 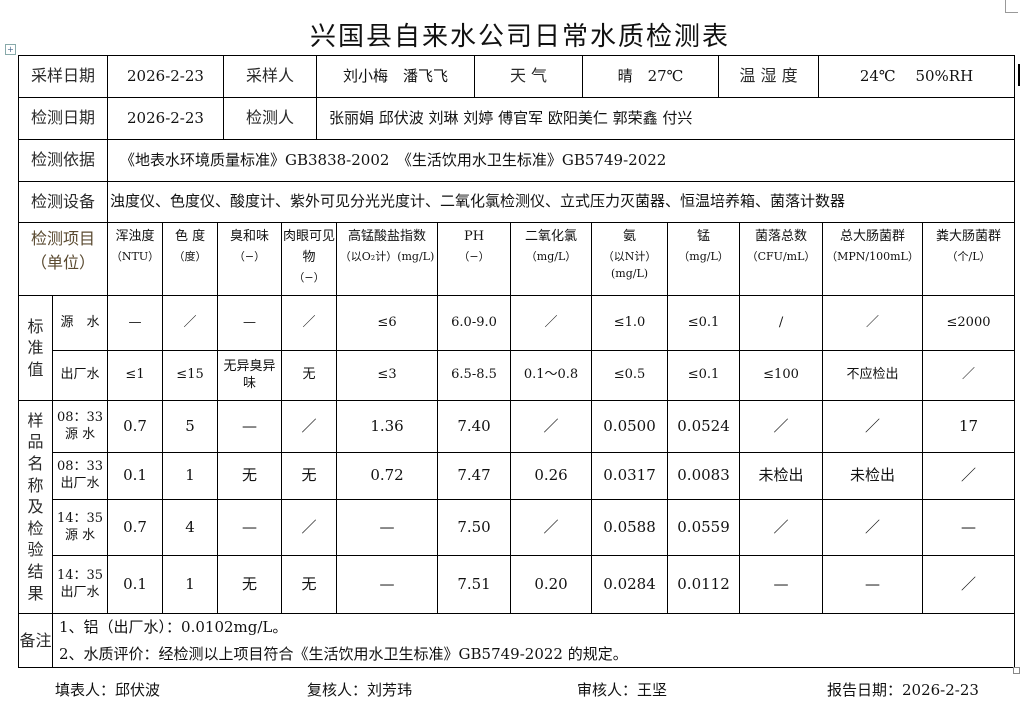 What do you see at coordinates (63, 160) in the screenshot?
I see `basis-label: 检测依据` at bounding box center [63, 160].